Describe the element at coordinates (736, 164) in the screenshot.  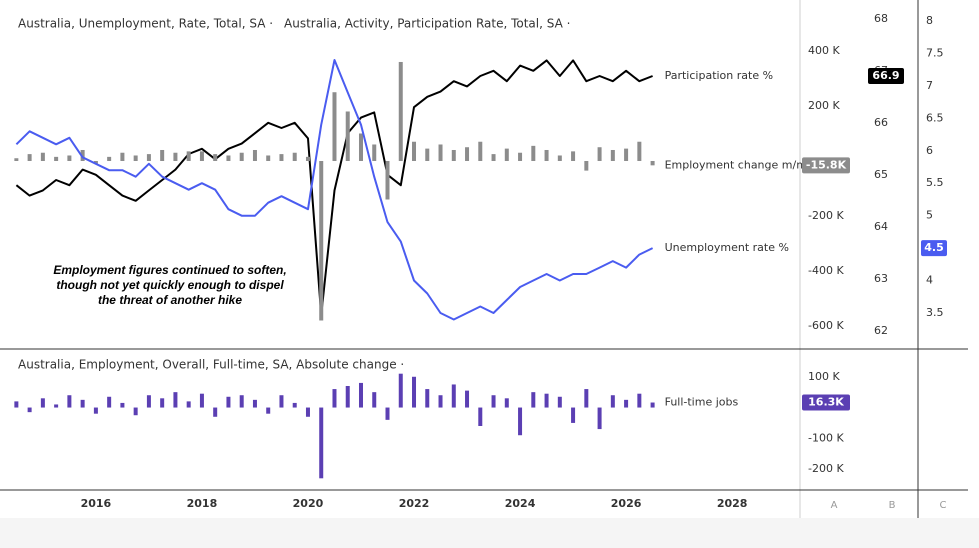
I see `series-label: Employment change m/m` at that location.